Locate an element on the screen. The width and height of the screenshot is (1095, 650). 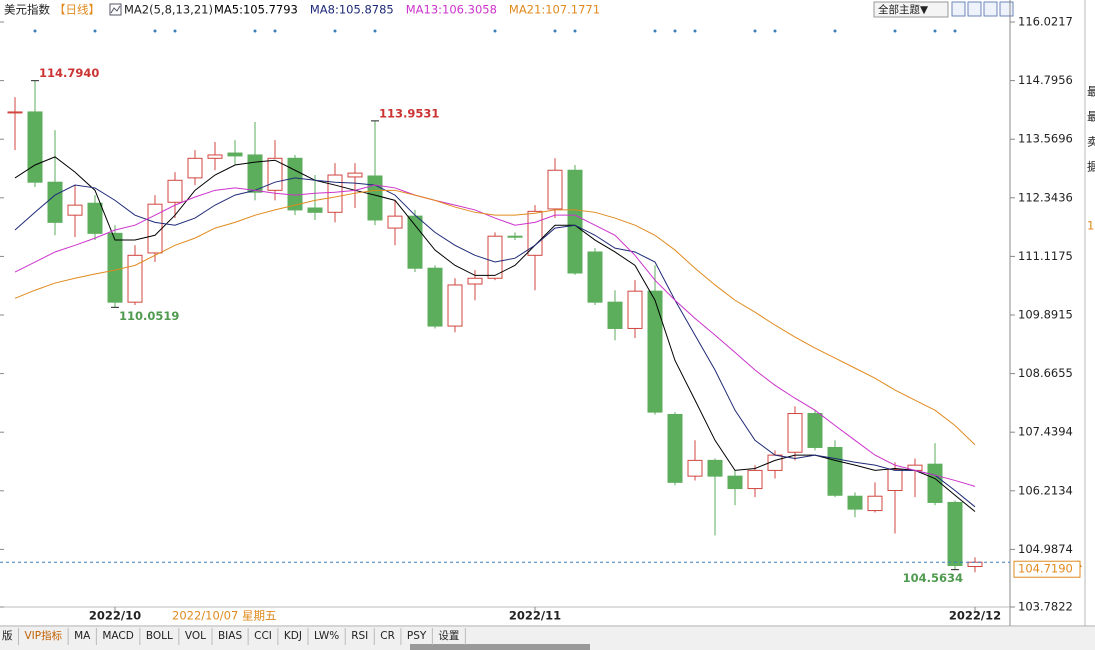
zoom-out is located at coordinates (974, 9).